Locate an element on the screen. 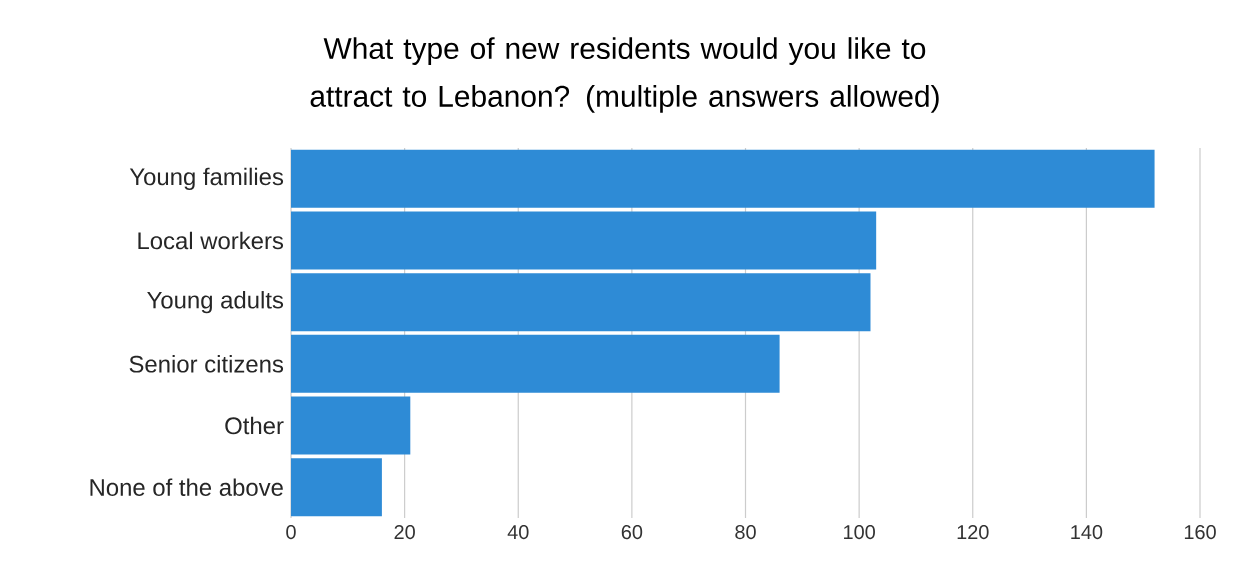  x-tick-label: 20 is located at coordinates (404, 532).